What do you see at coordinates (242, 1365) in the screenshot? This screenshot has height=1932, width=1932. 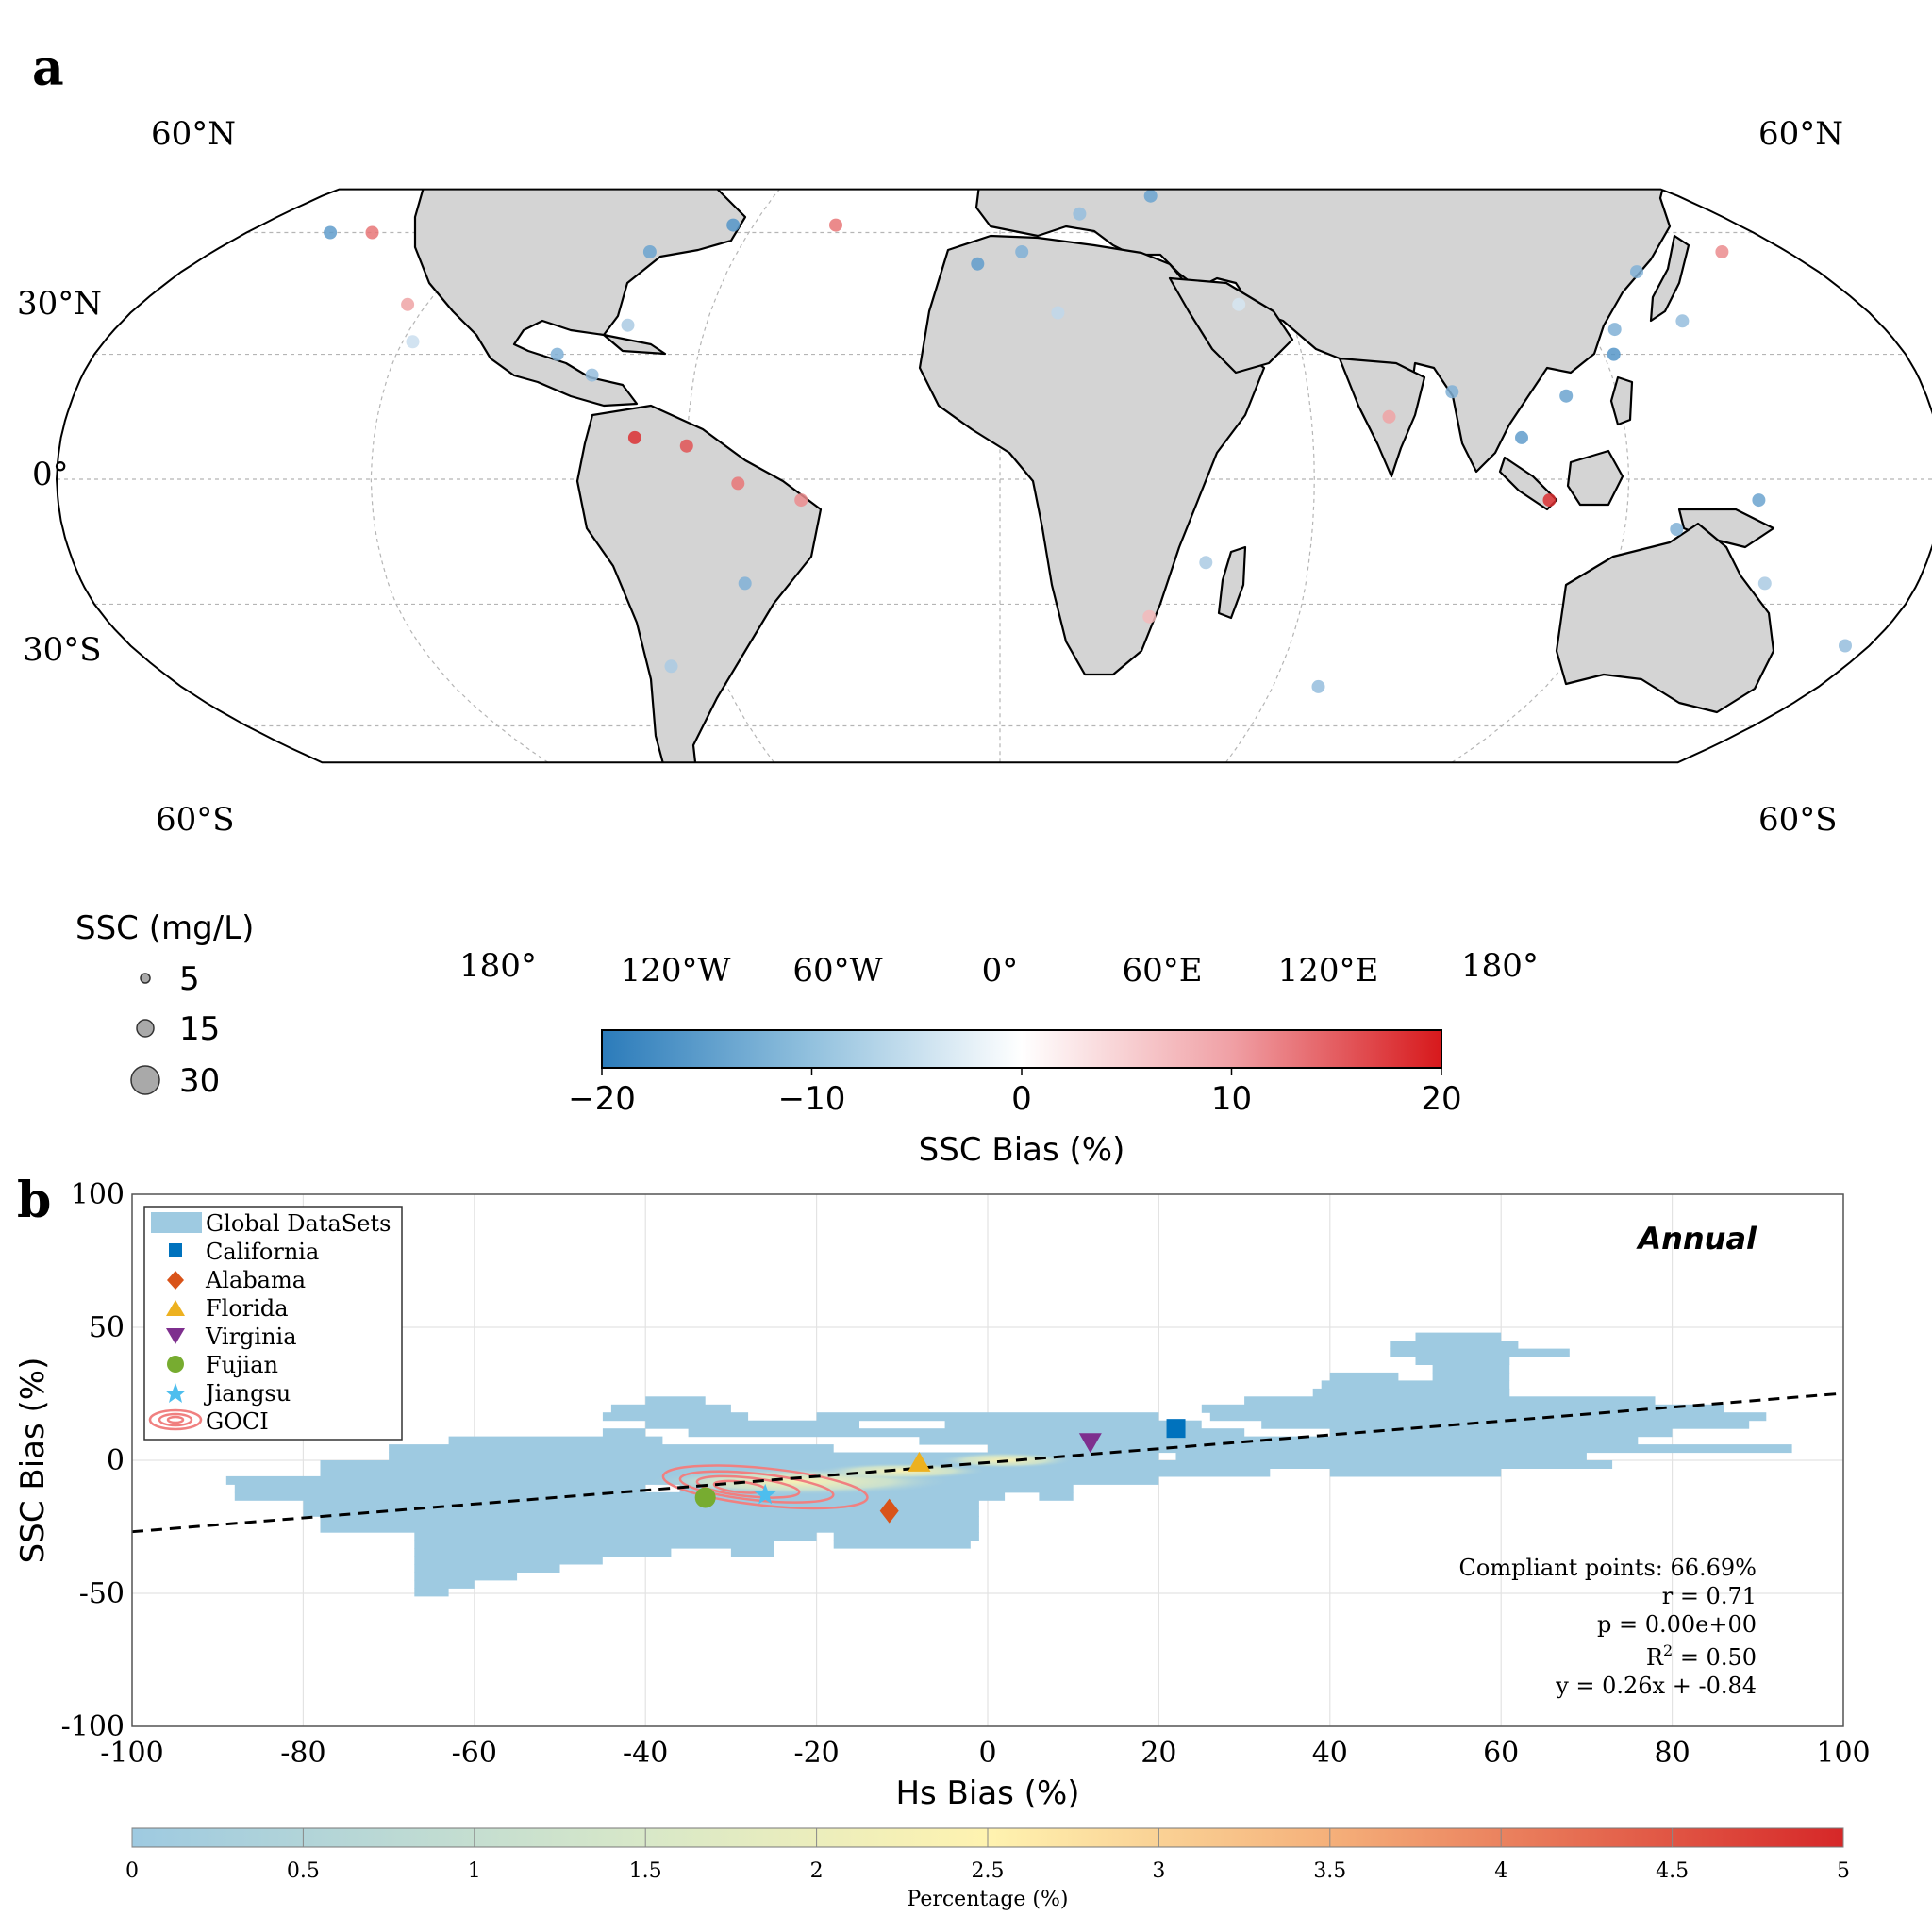 I see `legend-label-fujian: Fujian` at bounding box center [242, 1365].